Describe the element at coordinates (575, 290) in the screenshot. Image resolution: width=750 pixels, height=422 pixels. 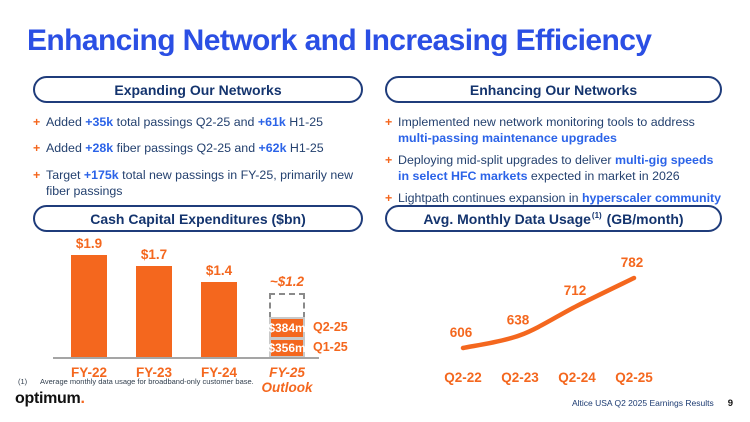
I see `point-value-label: 712` at that location.